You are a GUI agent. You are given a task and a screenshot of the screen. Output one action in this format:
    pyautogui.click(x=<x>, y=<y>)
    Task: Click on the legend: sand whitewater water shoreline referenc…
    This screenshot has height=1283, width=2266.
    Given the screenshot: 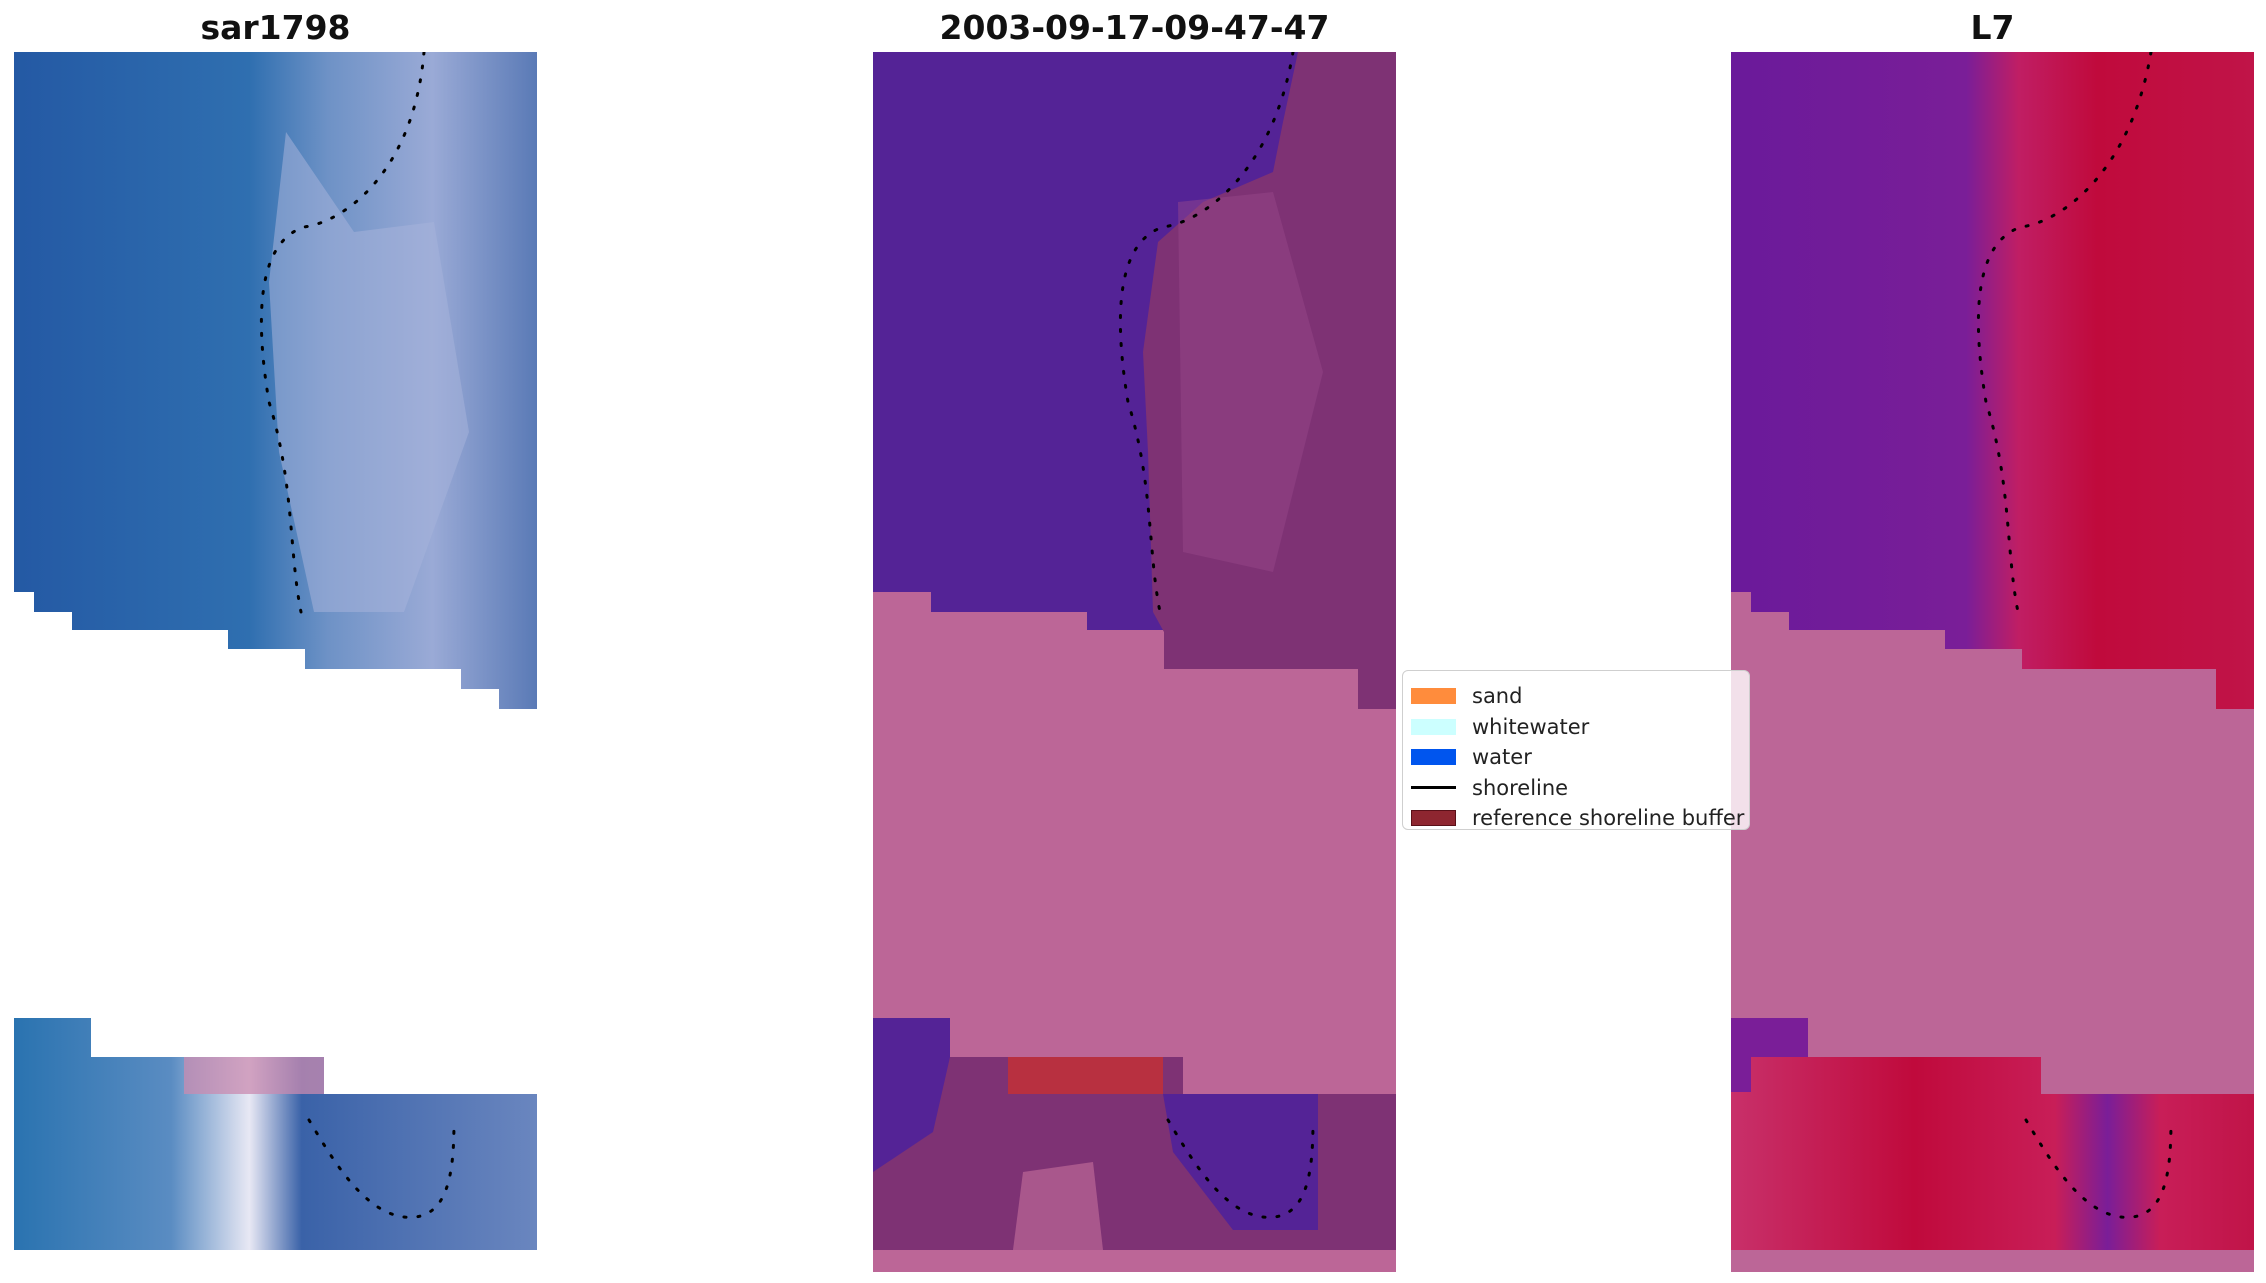 What is the action you would take?
    pyautogui.click(x=1576, y=750)
    